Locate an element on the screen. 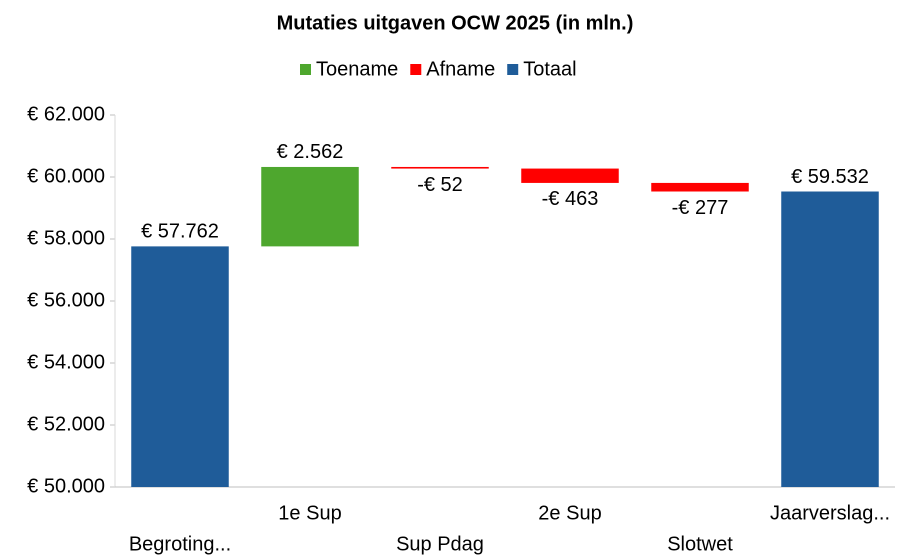  legend-label: Afname is located at coordinates (460, 69).